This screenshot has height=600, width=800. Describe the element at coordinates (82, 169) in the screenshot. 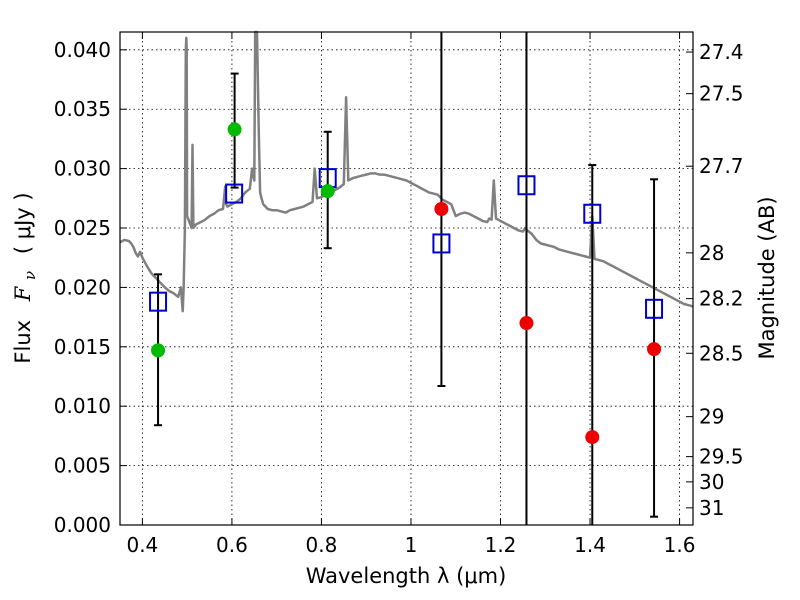

I see `y-tick-label: 0.030` at that location.